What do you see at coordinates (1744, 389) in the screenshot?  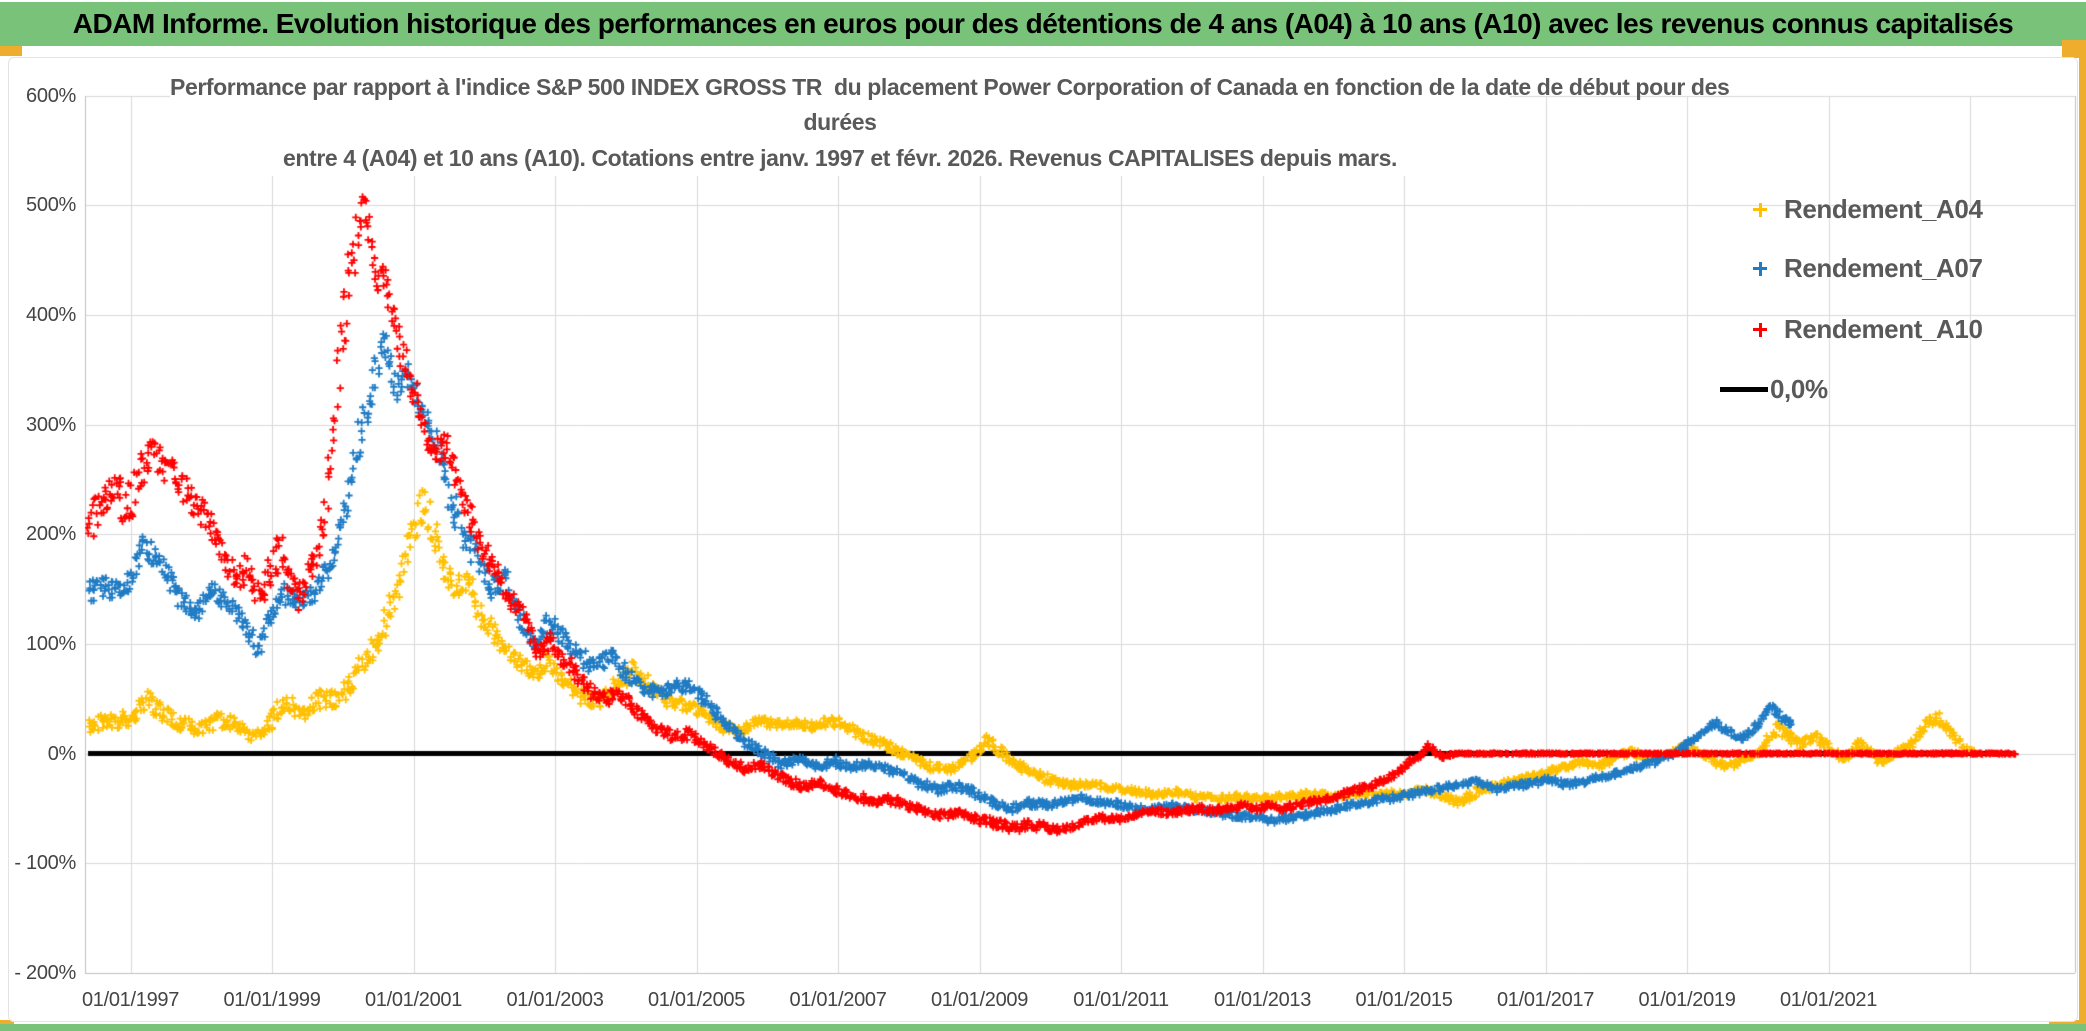 I see `line-marker-icon` at bounding box center [1744, 389].